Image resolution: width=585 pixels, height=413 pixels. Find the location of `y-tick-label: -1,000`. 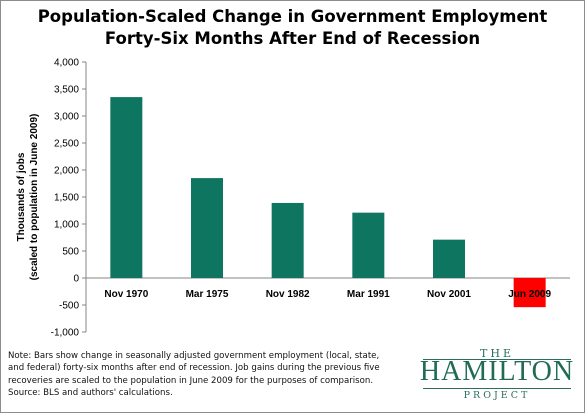

y-tick-label: -1,000 is located at coordinates (65, 333).